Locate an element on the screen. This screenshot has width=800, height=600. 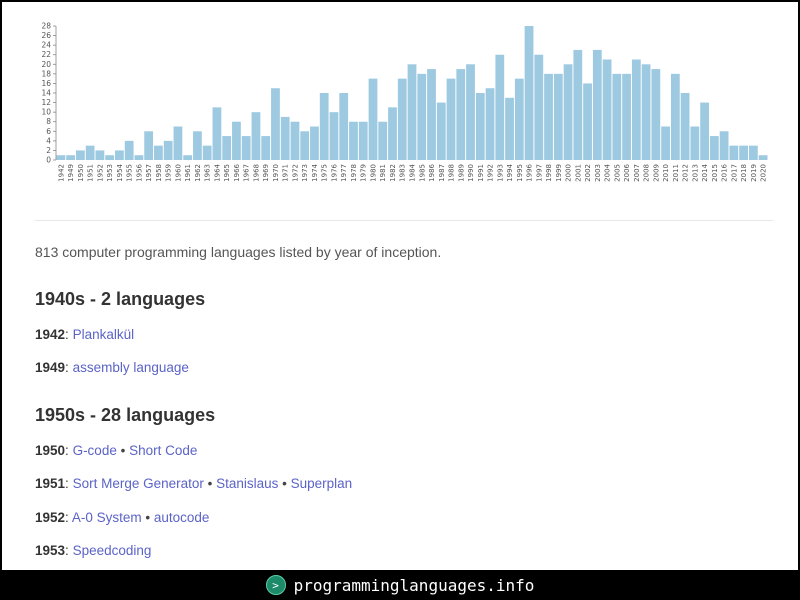
x-tick-label: 2007 is located at coordinates (637, 173).